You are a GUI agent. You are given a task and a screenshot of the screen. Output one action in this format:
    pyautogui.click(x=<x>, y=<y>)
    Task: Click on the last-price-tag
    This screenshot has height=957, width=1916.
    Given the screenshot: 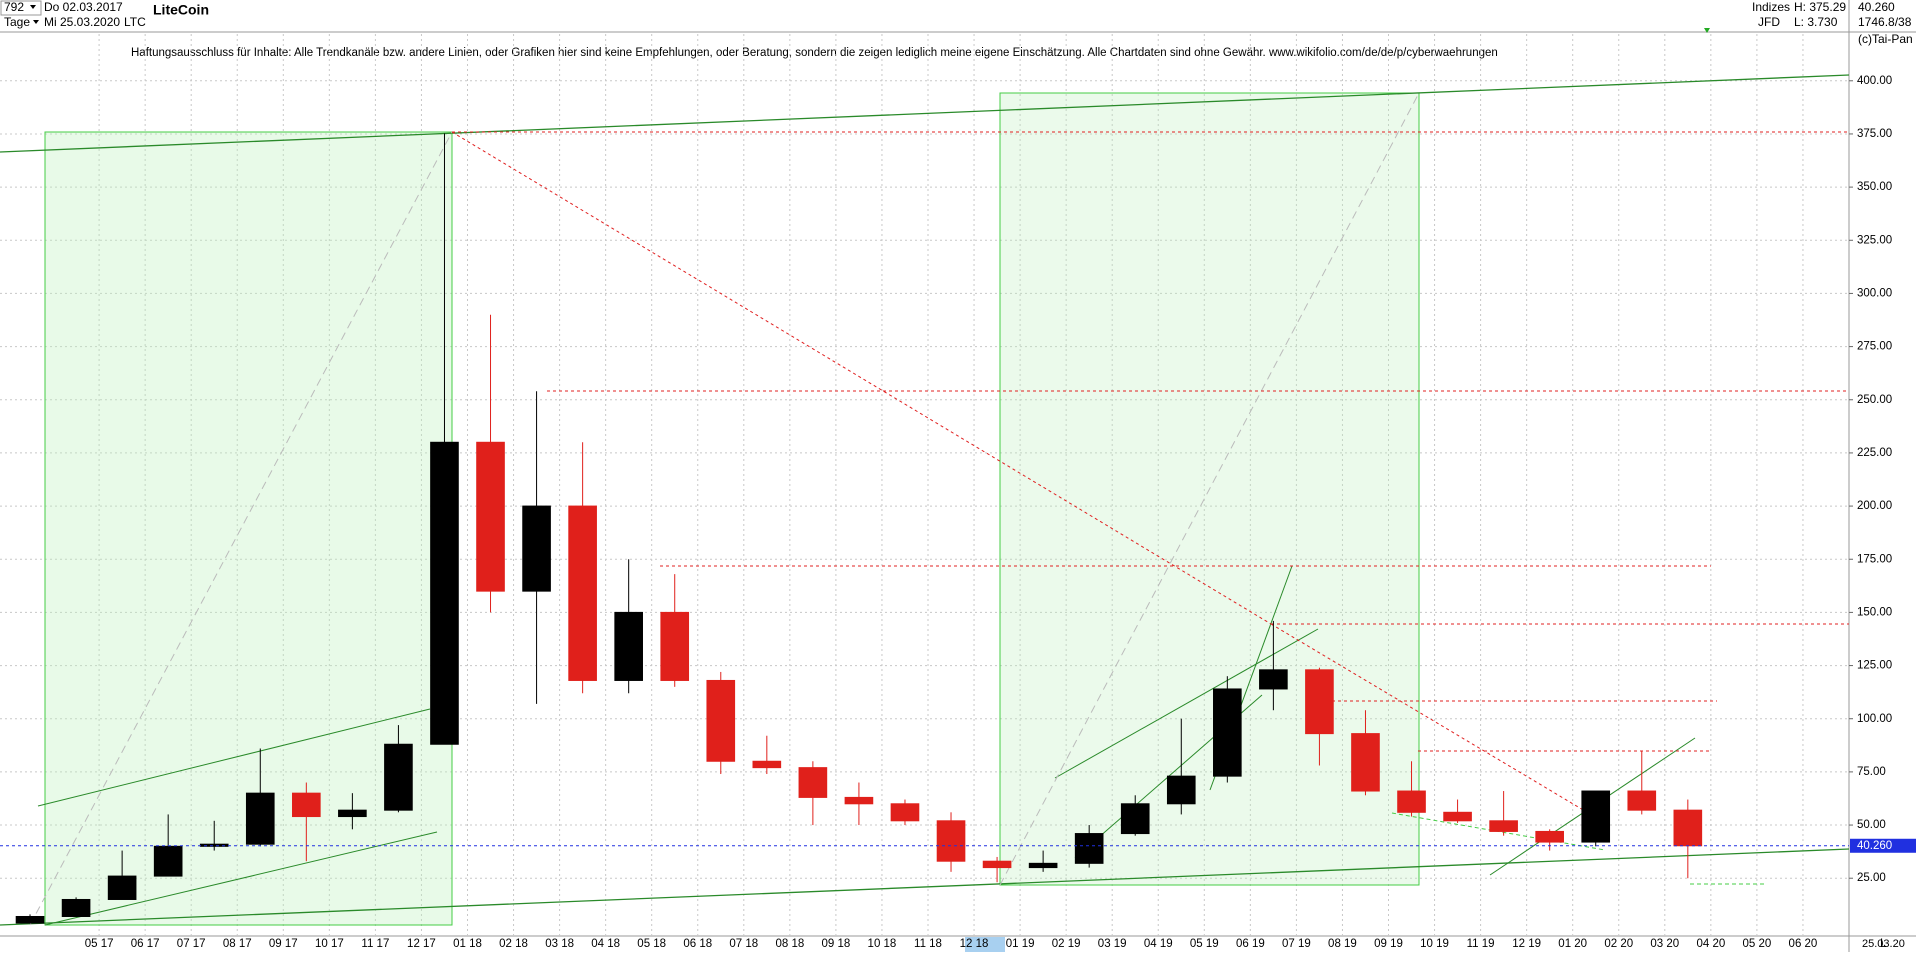 What is the action you would take?
    pyautogui.click(x=1883, y=845)
    